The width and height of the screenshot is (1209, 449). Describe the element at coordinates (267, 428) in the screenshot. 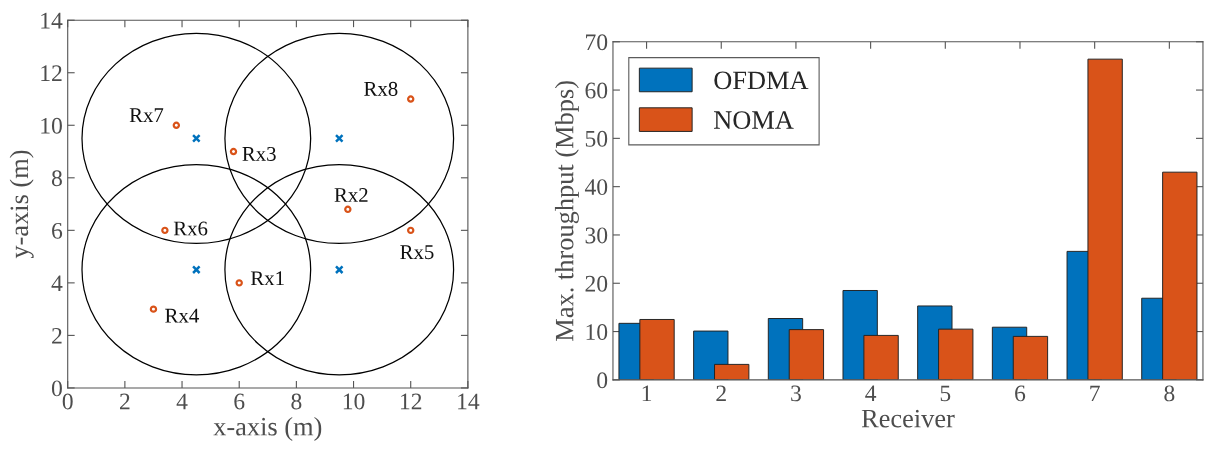

I see `x-axis-title: x-axis (m)` at that location.